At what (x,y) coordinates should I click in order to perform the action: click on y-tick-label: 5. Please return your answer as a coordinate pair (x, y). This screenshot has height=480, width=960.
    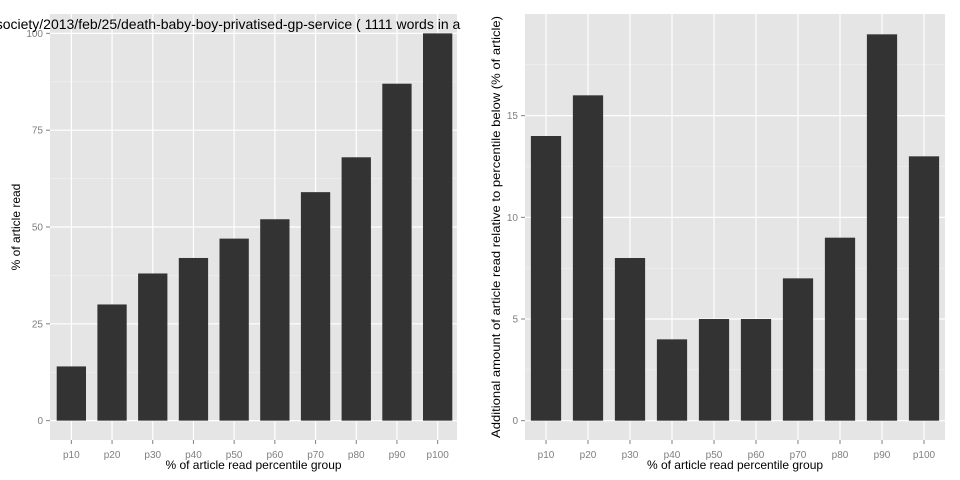
    Looking at the image, I should click on (515, 320).